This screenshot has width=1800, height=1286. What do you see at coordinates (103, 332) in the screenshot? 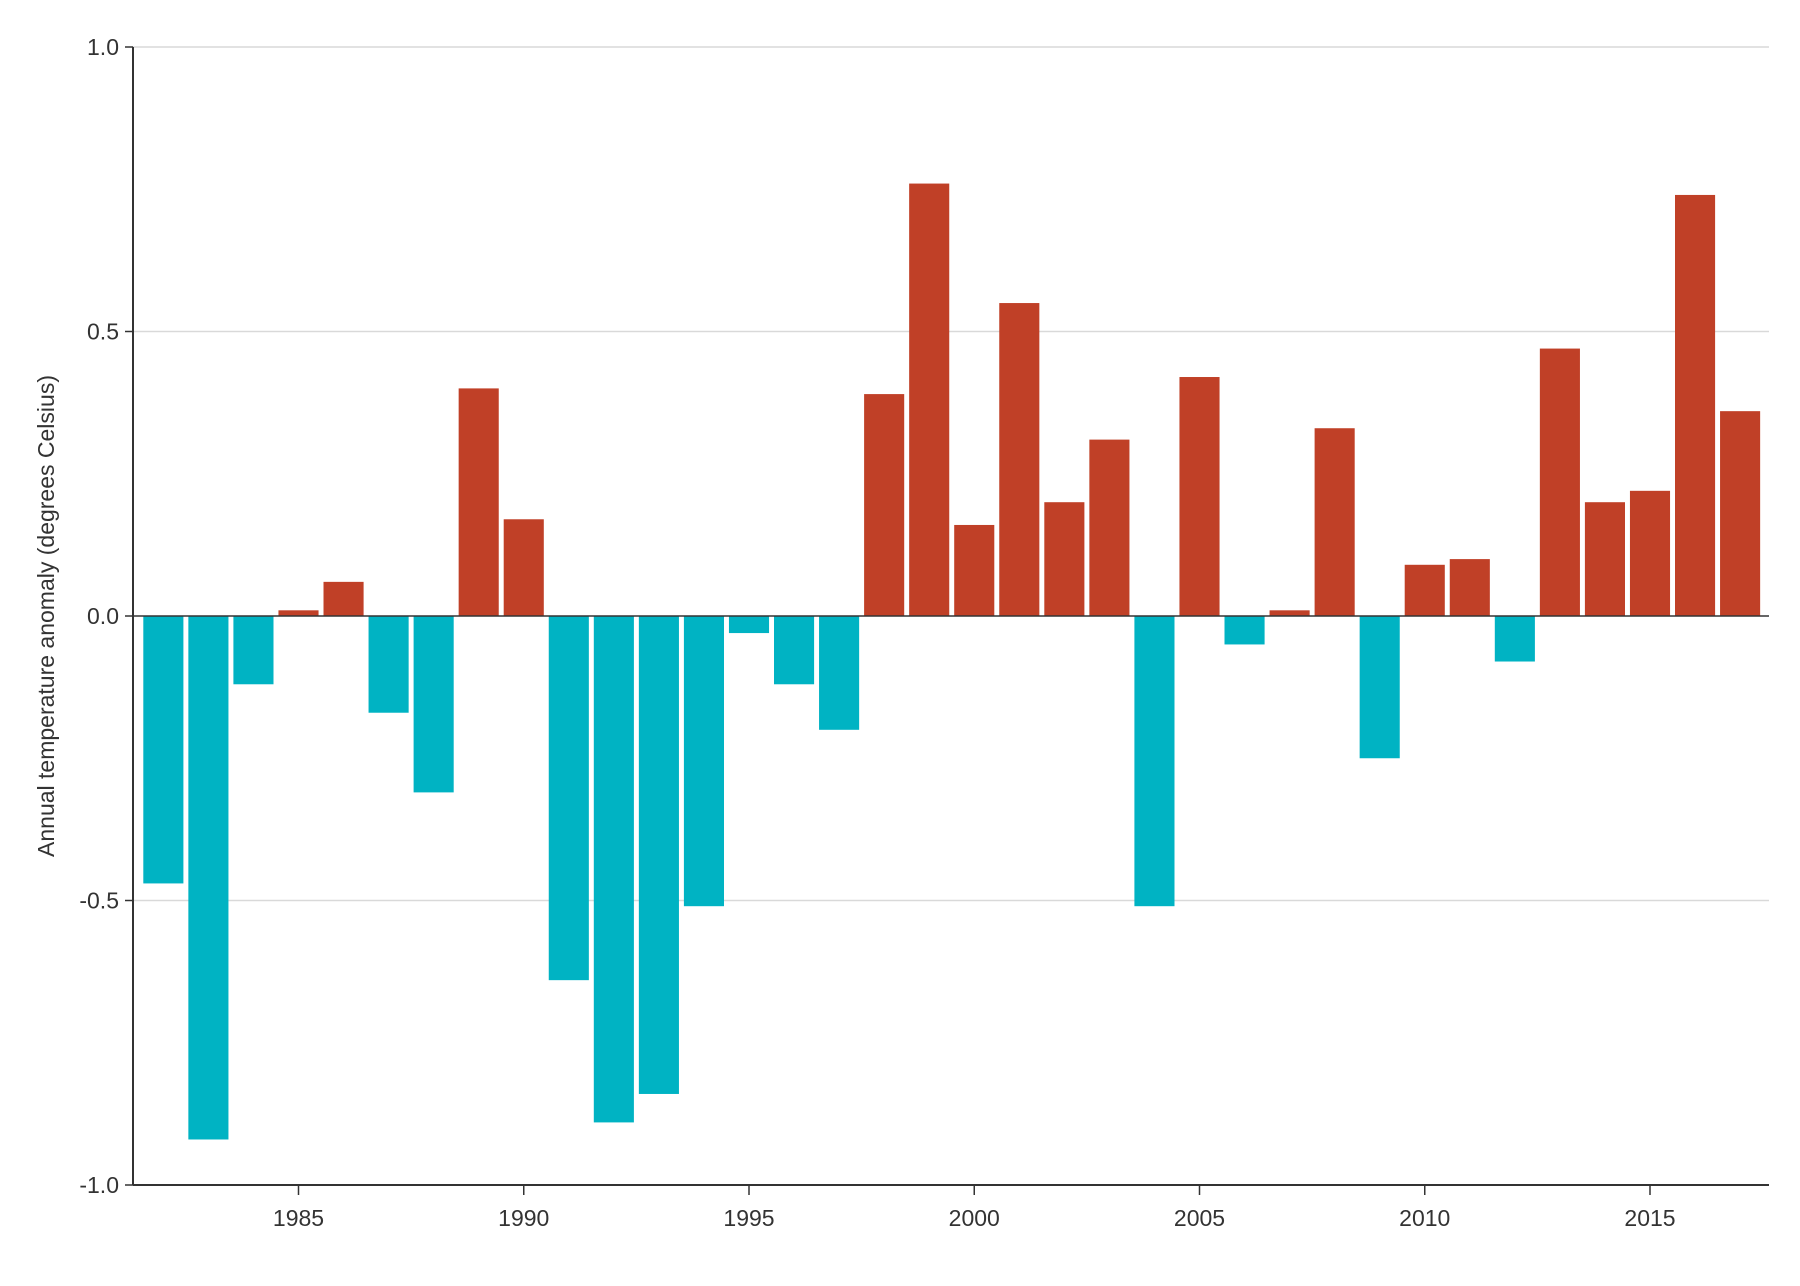
I see `y-tick-label: 0.5` at bounding box center [103, 332].